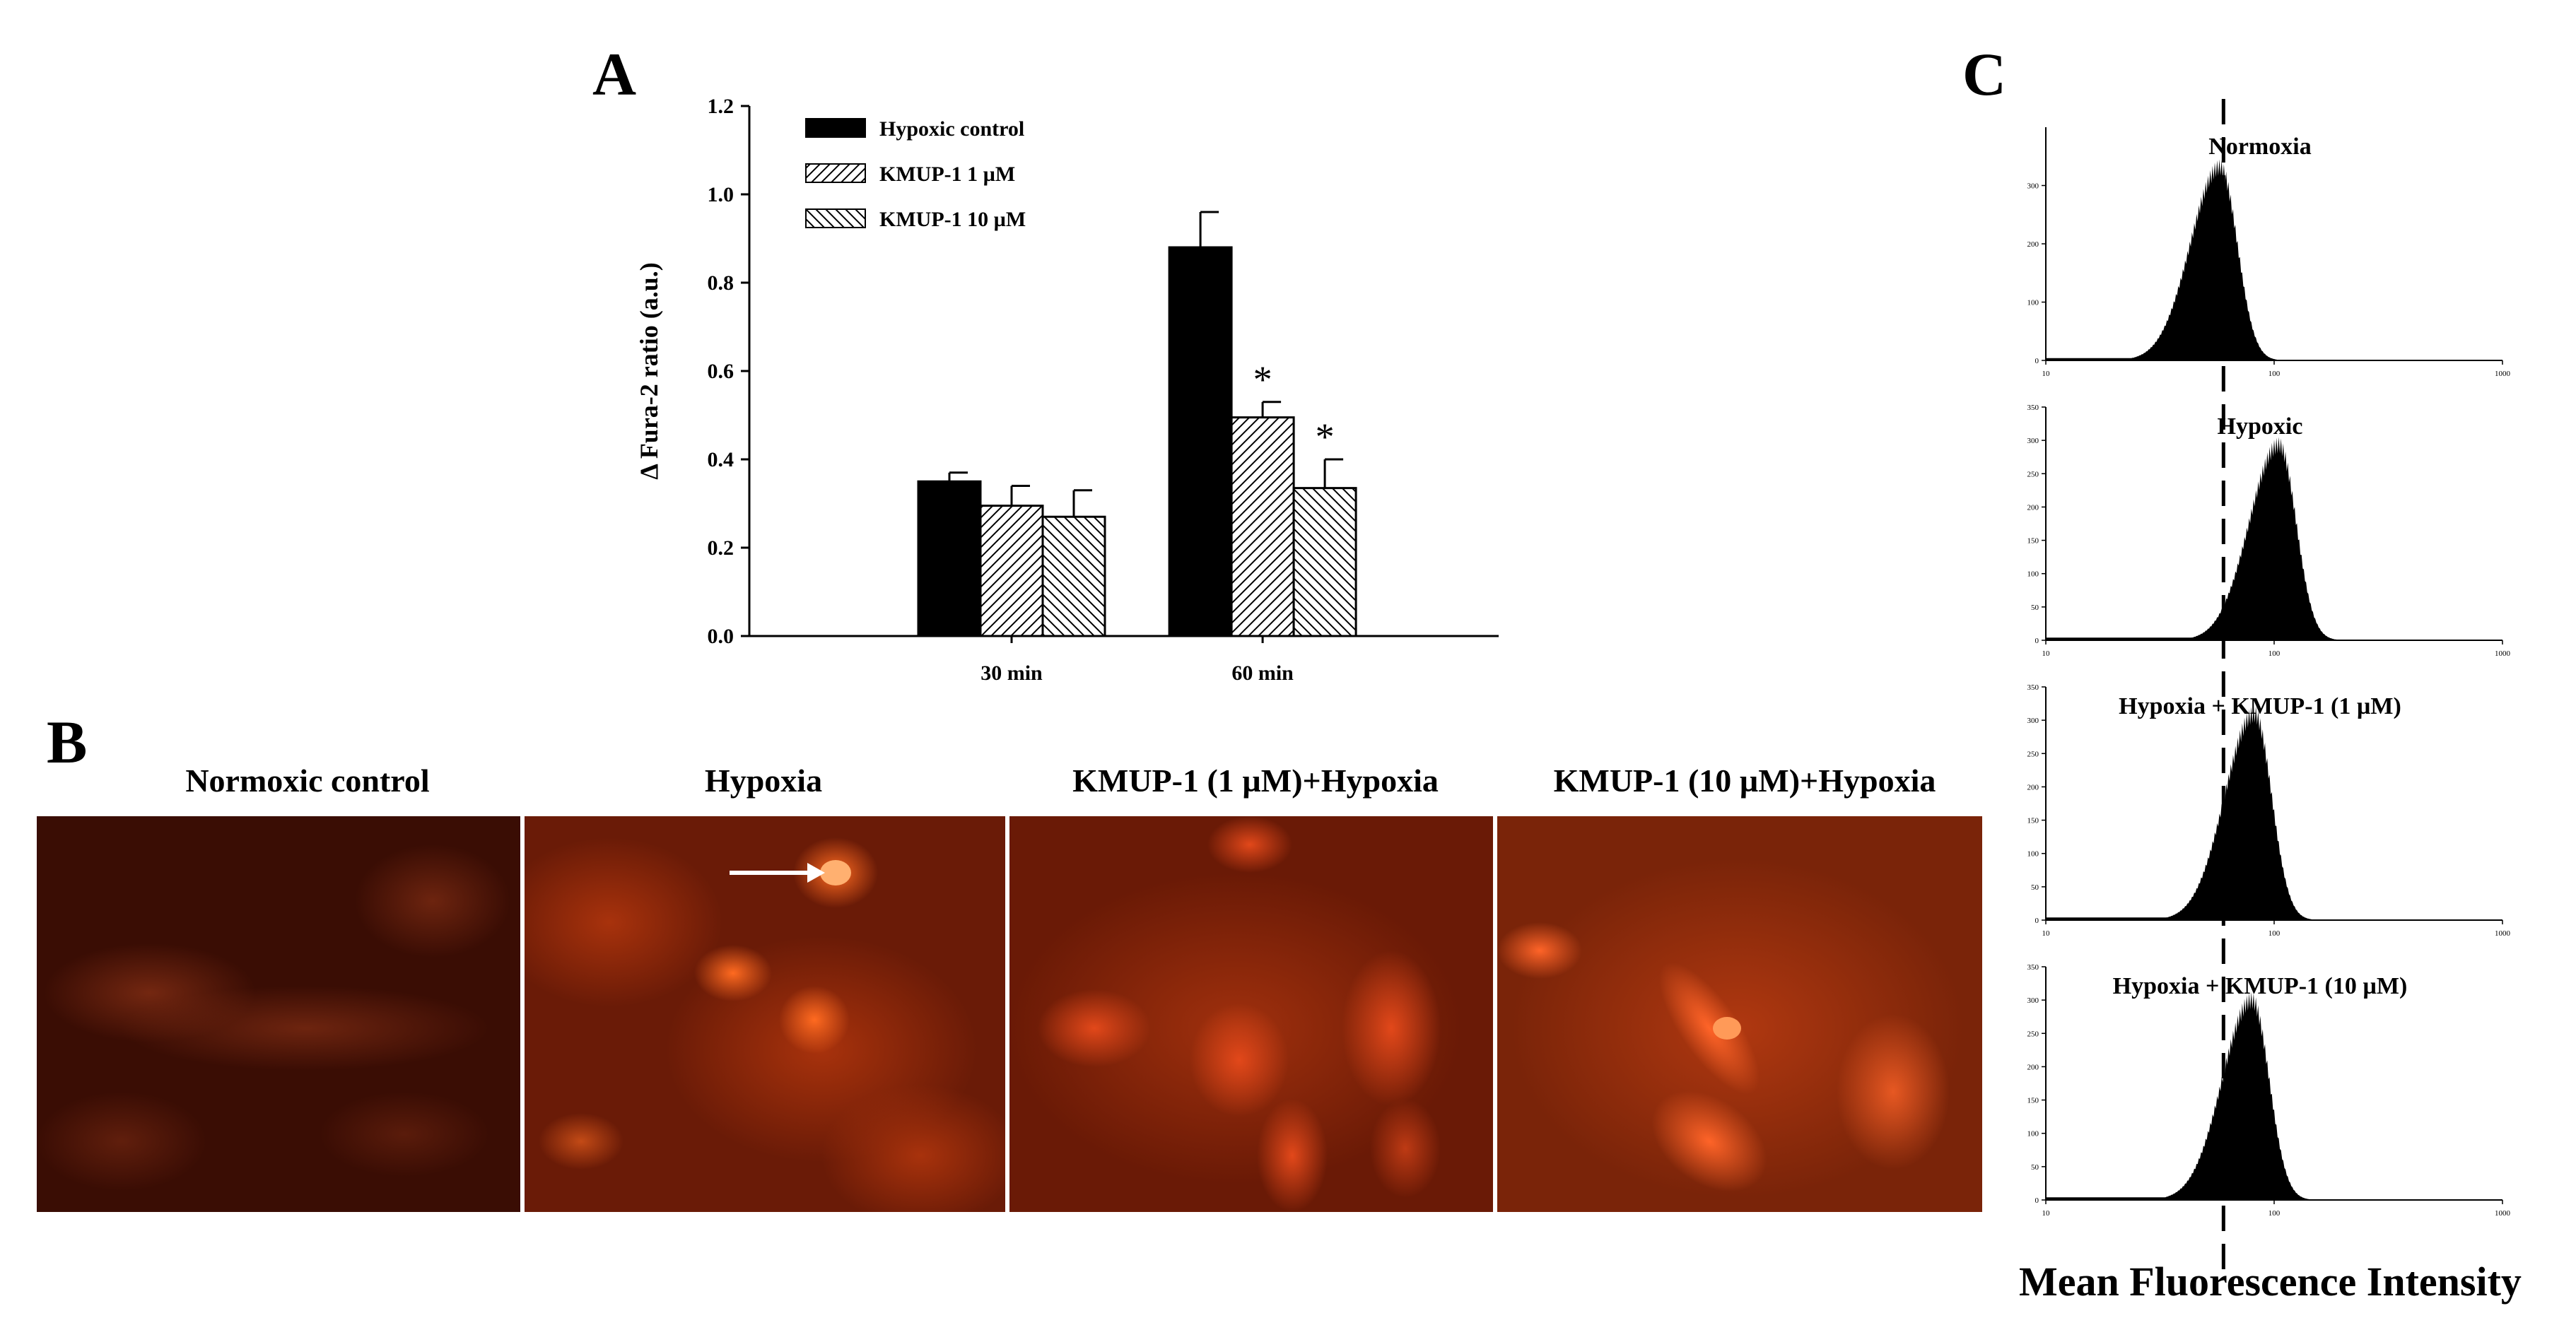 The height and width of the screenshot is (1330, 2576). What do you see at coordinates (1262, 673) in the screenshot?
I see `x-tick-label: 60 min` at bounding box center [1262, 673].